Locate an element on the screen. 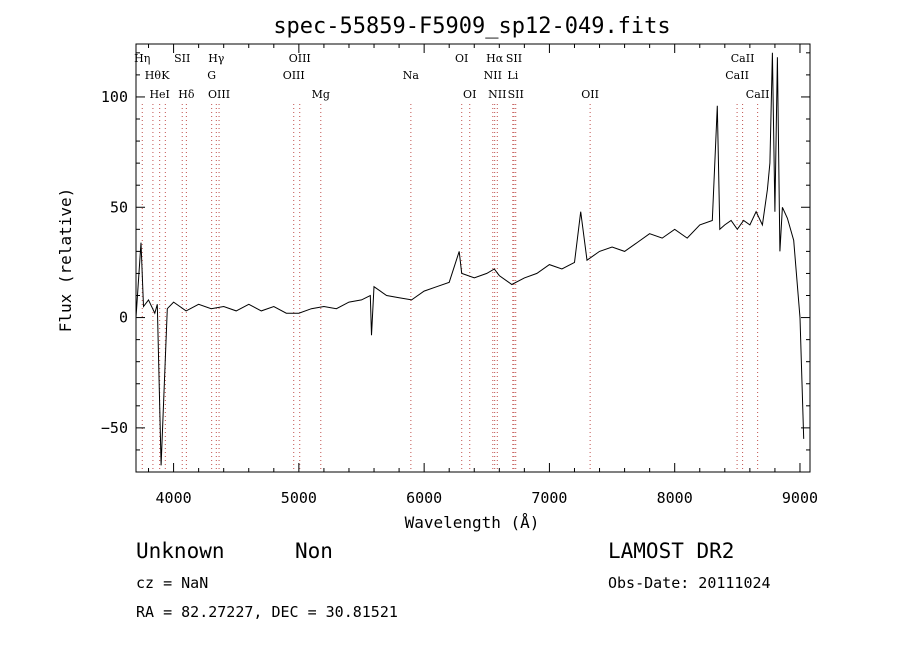  spectral-line-label: Hη is located at coordinates (142, 58).